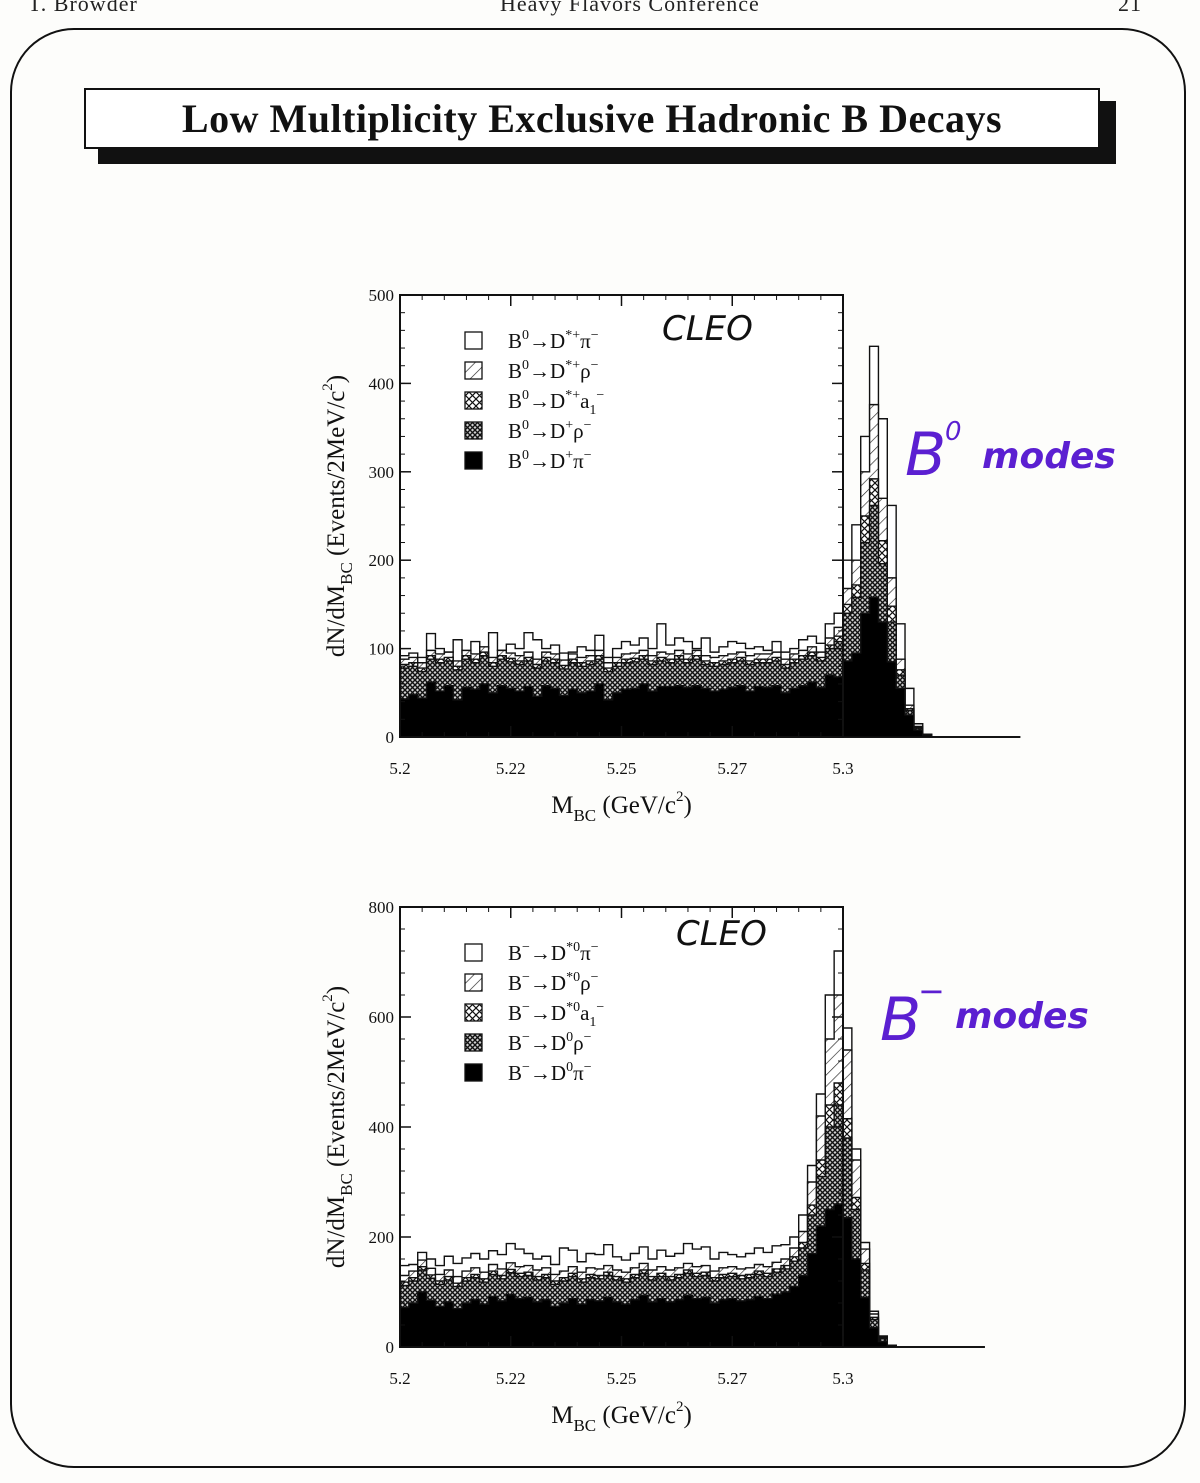  Describe the element at coordinates (630, 8) in the screenshot. I see `header-conference: Heavy Flavors Conference` at that location.